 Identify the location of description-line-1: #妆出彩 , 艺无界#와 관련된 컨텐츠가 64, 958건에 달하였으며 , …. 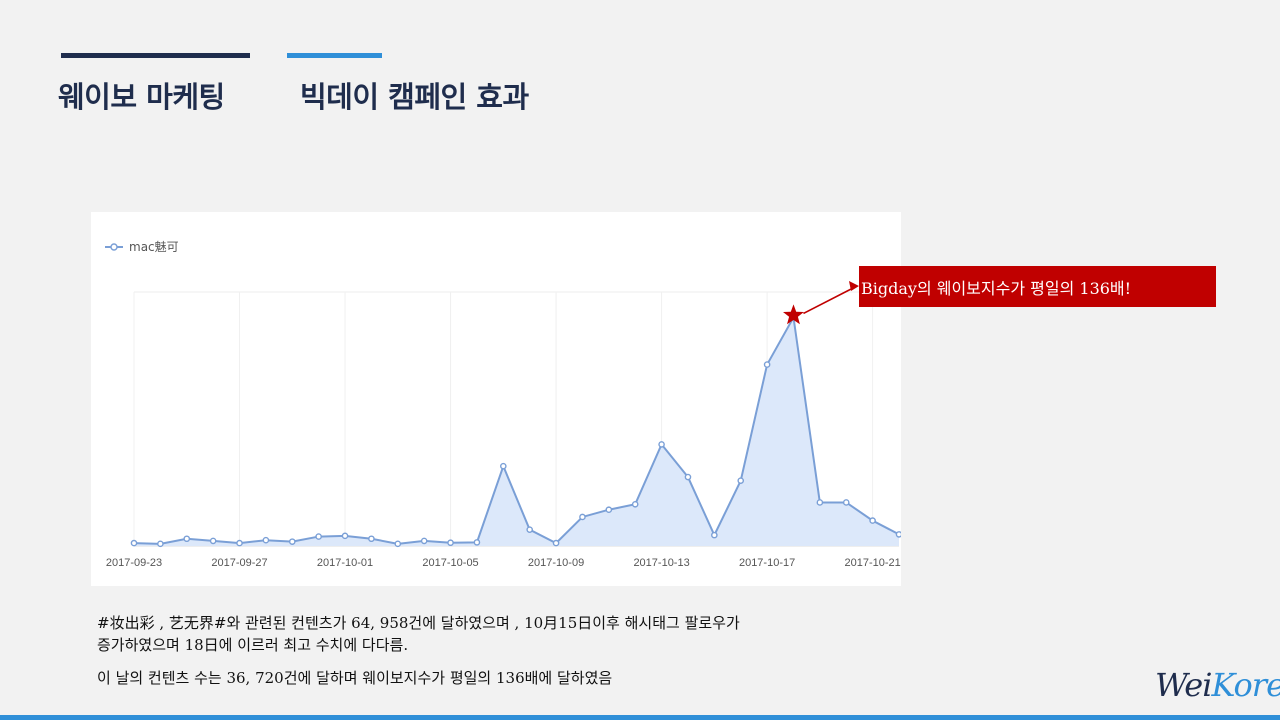
(418, 623).